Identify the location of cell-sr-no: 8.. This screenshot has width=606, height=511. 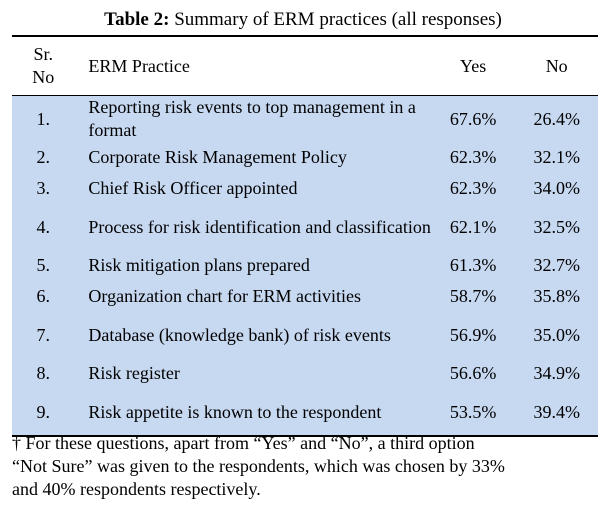
(43, 373).